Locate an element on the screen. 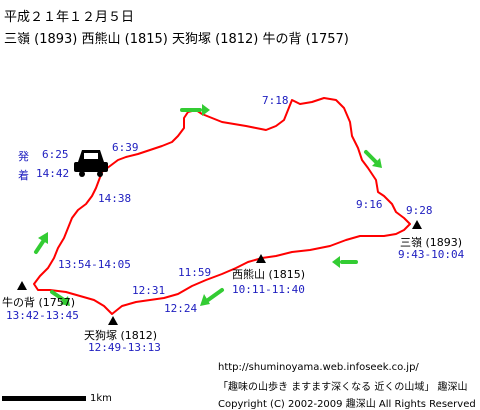  peak-time-nishikuma: 10:11-11:40 is located at coordinates (268, 289).